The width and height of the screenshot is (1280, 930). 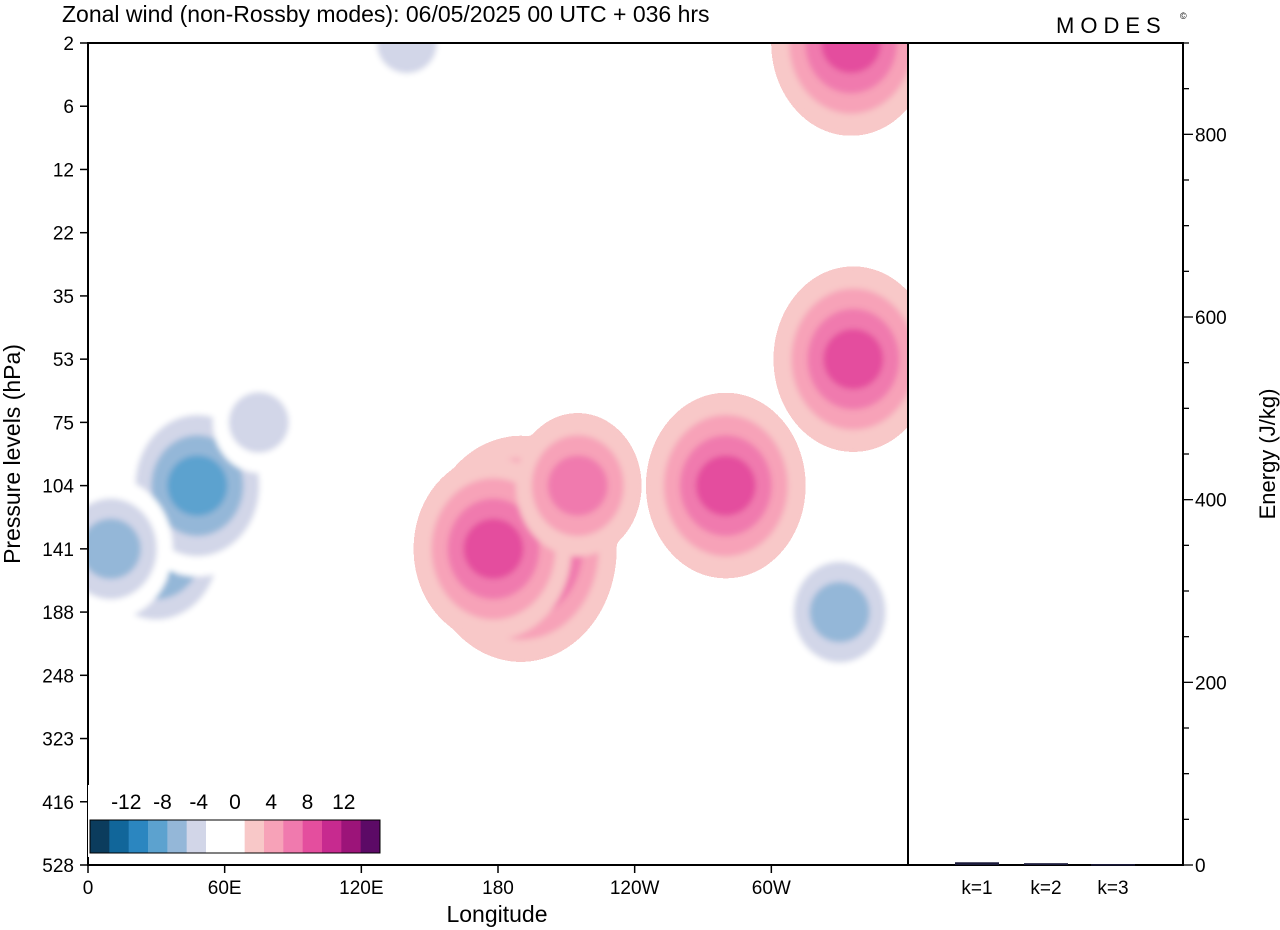 What do you see at coordinates (63, 234) in the screenshot?
I see `y-tick-label: 22` at bounding box center [63, 234].